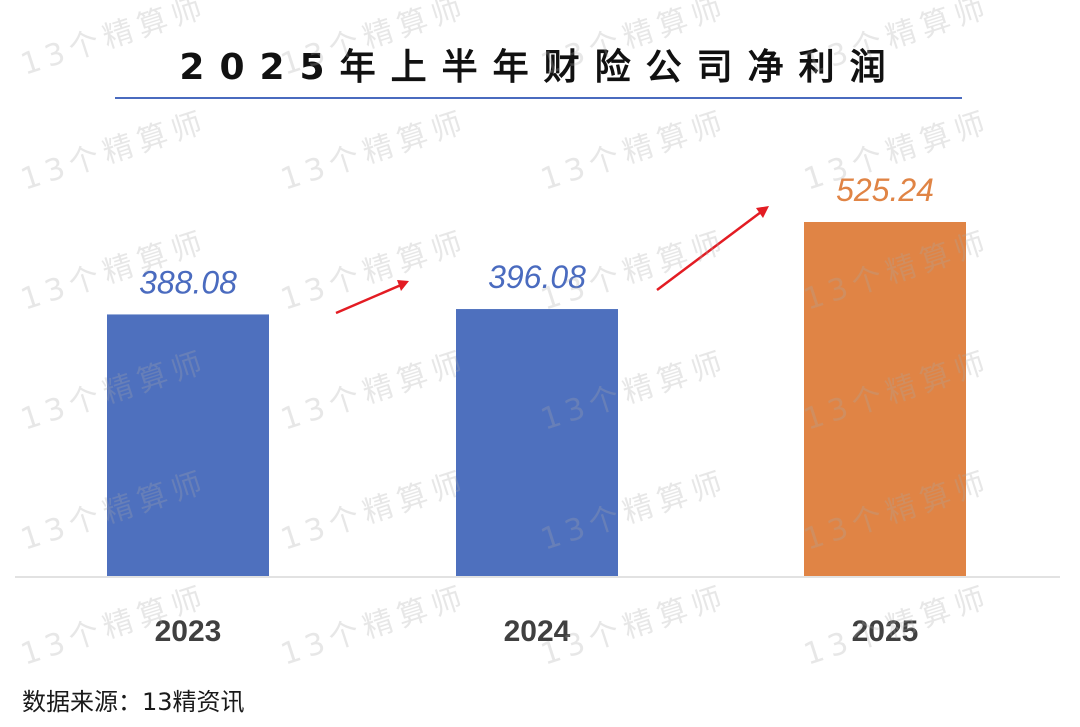  What do you see at coordinates (885, 631) in the screenshot?
I see `category-label-2025: 2025` at bounding box center [885, 631].